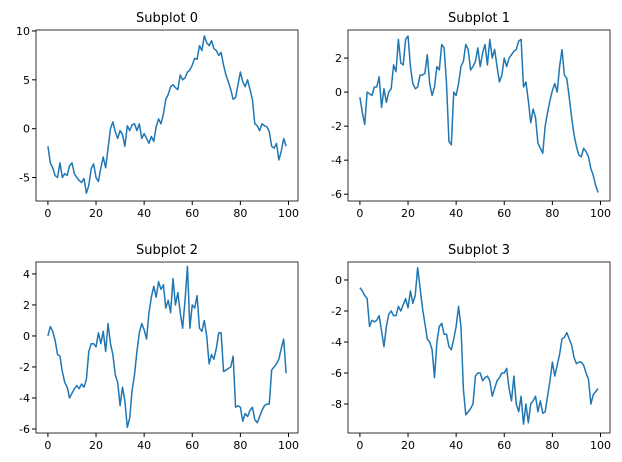 Image resolution: width=622 pixels, height=462 pixels. Describe the element at coordinates (24, 178) in the screenshot. I see `y-tick-label: -5` at that location.